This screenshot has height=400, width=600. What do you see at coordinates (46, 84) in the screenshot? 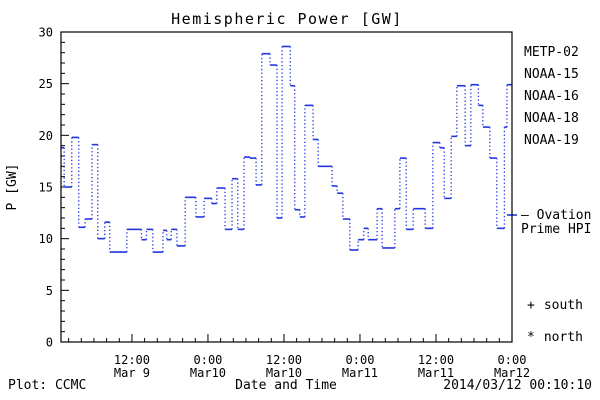
I see `y-tick-label: 25` at bounding box center [46, 84].